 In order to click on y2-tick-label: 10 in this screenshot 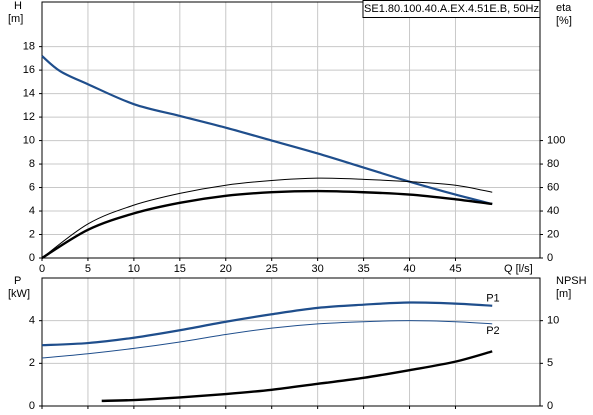, I will do `click(553, 321)`.